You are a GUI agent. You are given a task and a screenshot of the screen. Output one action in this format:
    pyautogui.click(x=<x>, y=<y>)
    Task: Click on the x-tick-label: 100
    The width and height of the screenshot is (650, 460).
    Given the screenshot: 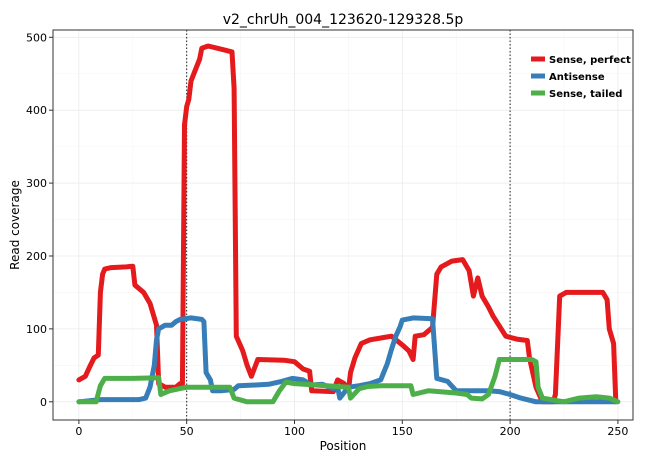 What is the action you would take?
    pyautogui.click(x=294, y=431)
    